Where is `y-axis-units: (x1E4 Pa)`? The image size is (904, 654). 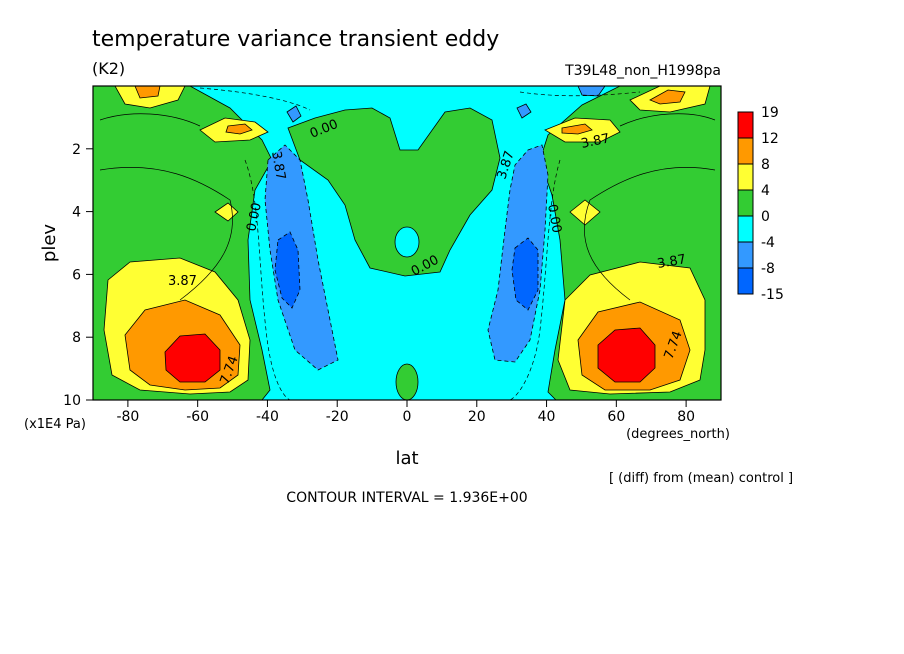 y-axis-units: (x1E4 Pa) is located at coordinates (55, 424).